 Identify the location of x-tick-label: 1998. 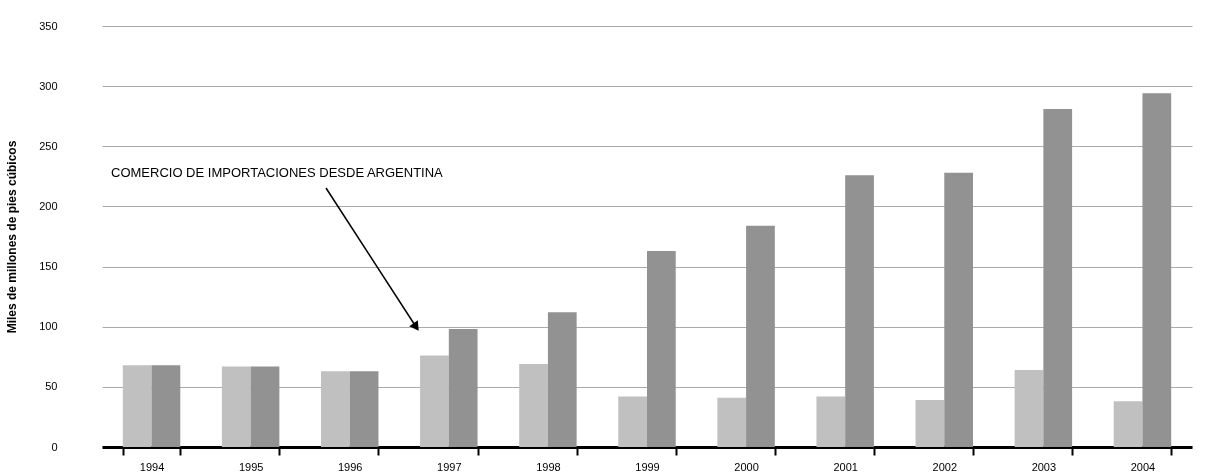
(548, 466).